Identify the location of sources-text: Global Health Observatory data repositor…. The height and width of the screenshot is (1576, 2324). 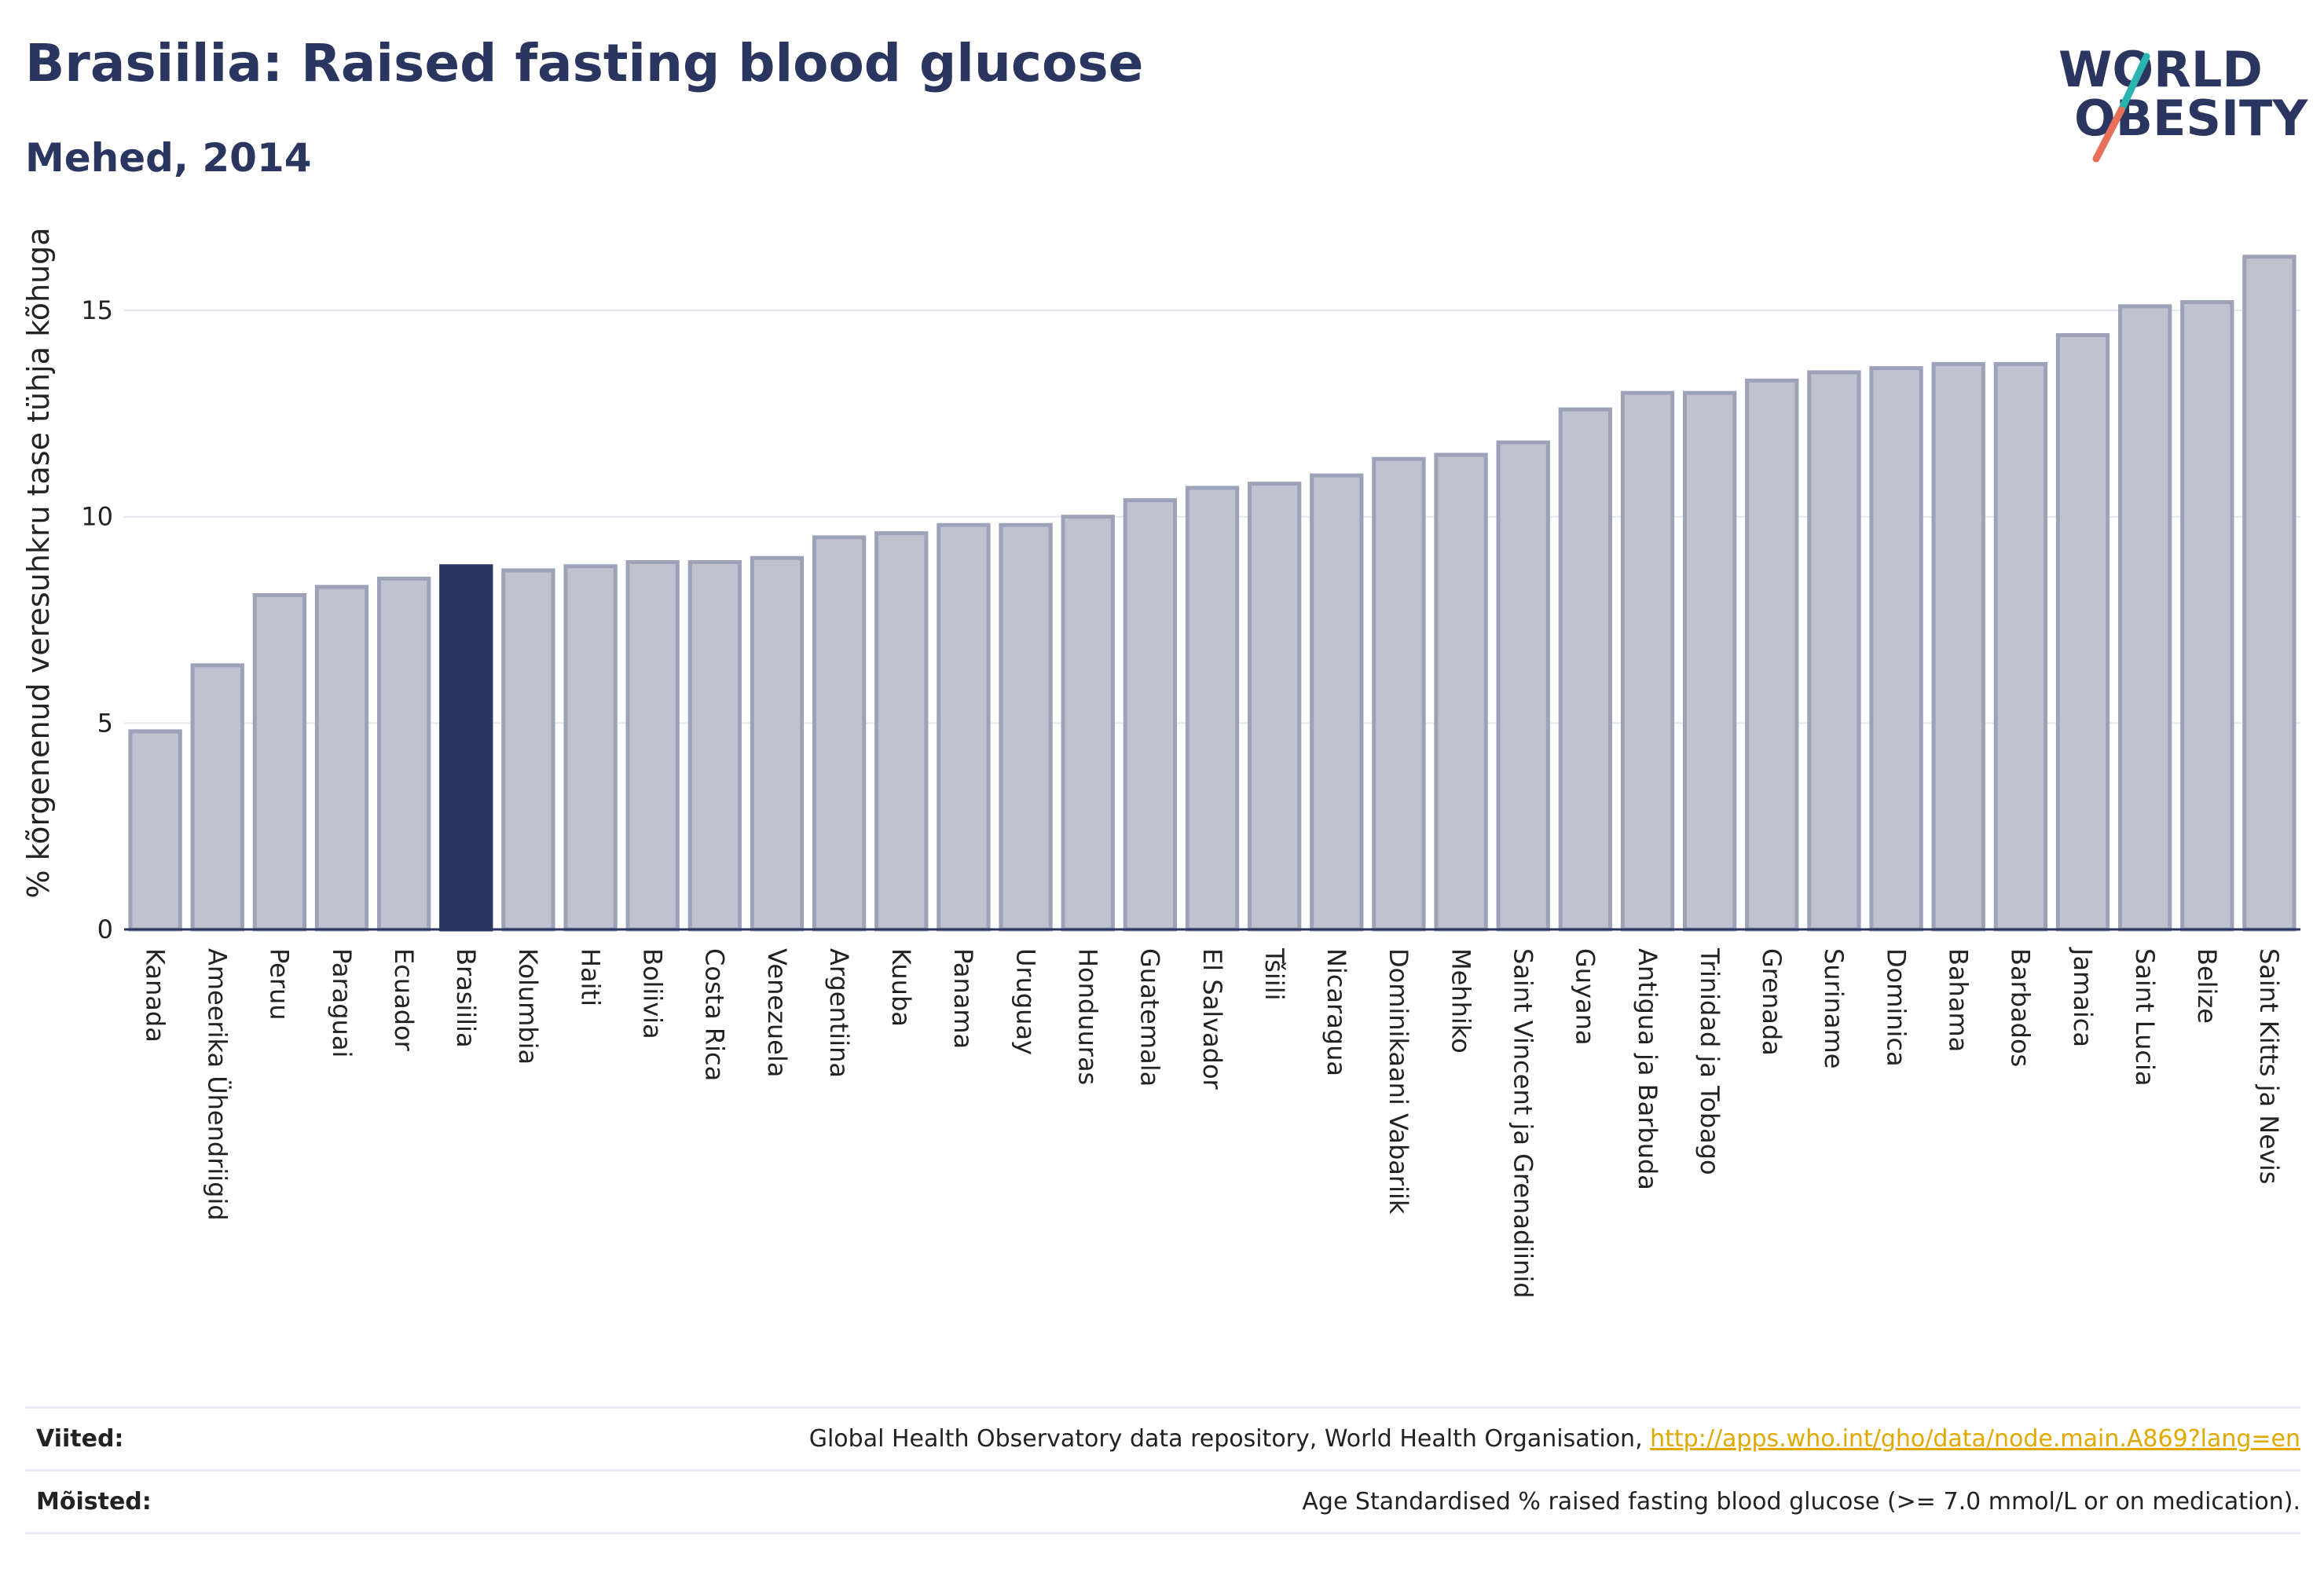
(1229, 1439).